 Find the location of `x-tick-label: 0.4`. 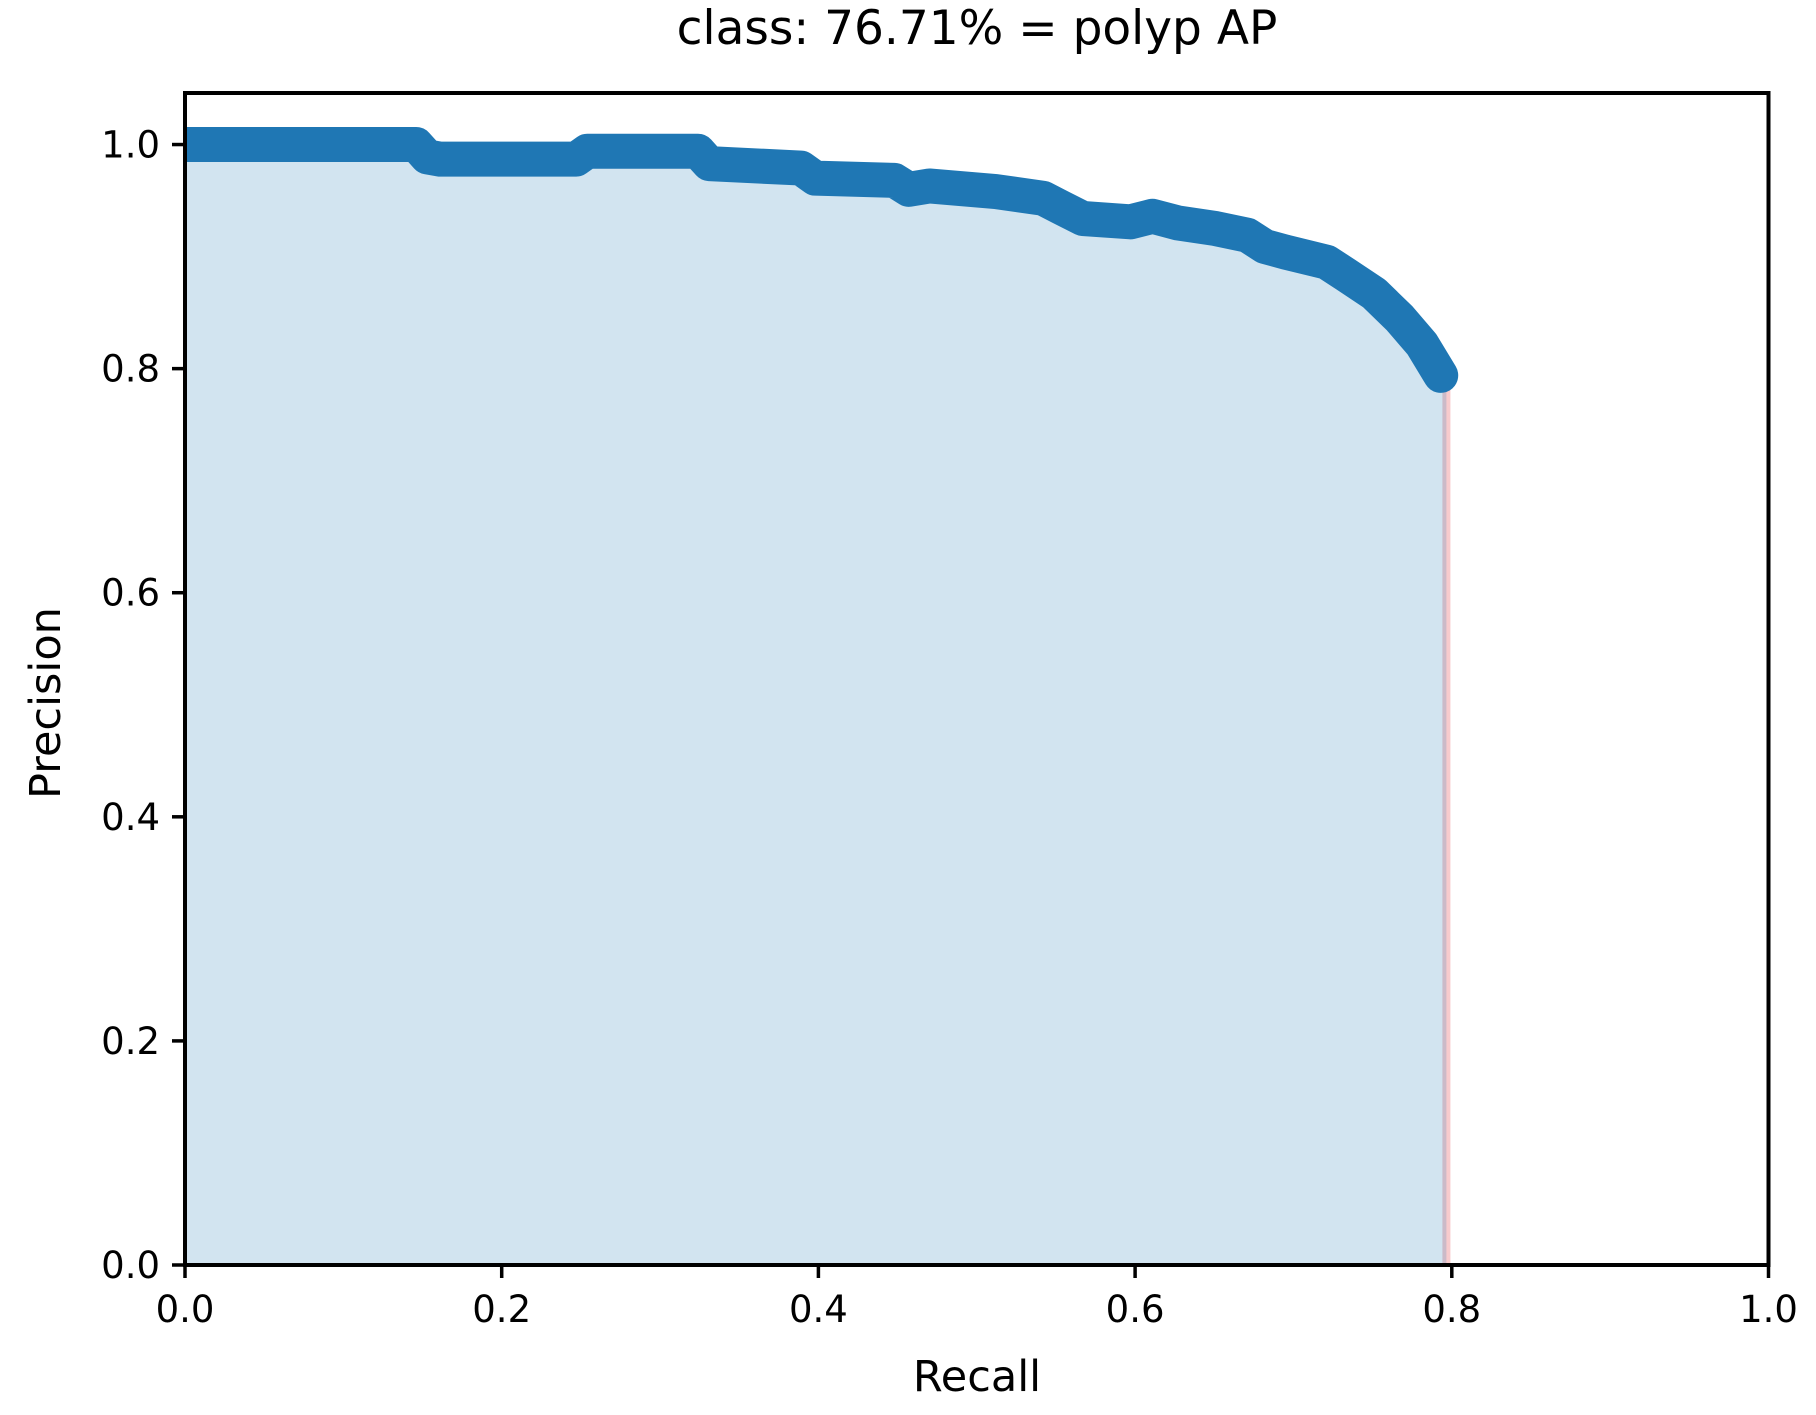

x-tick-label: 0.4 is located at coordinates (818, 1309).